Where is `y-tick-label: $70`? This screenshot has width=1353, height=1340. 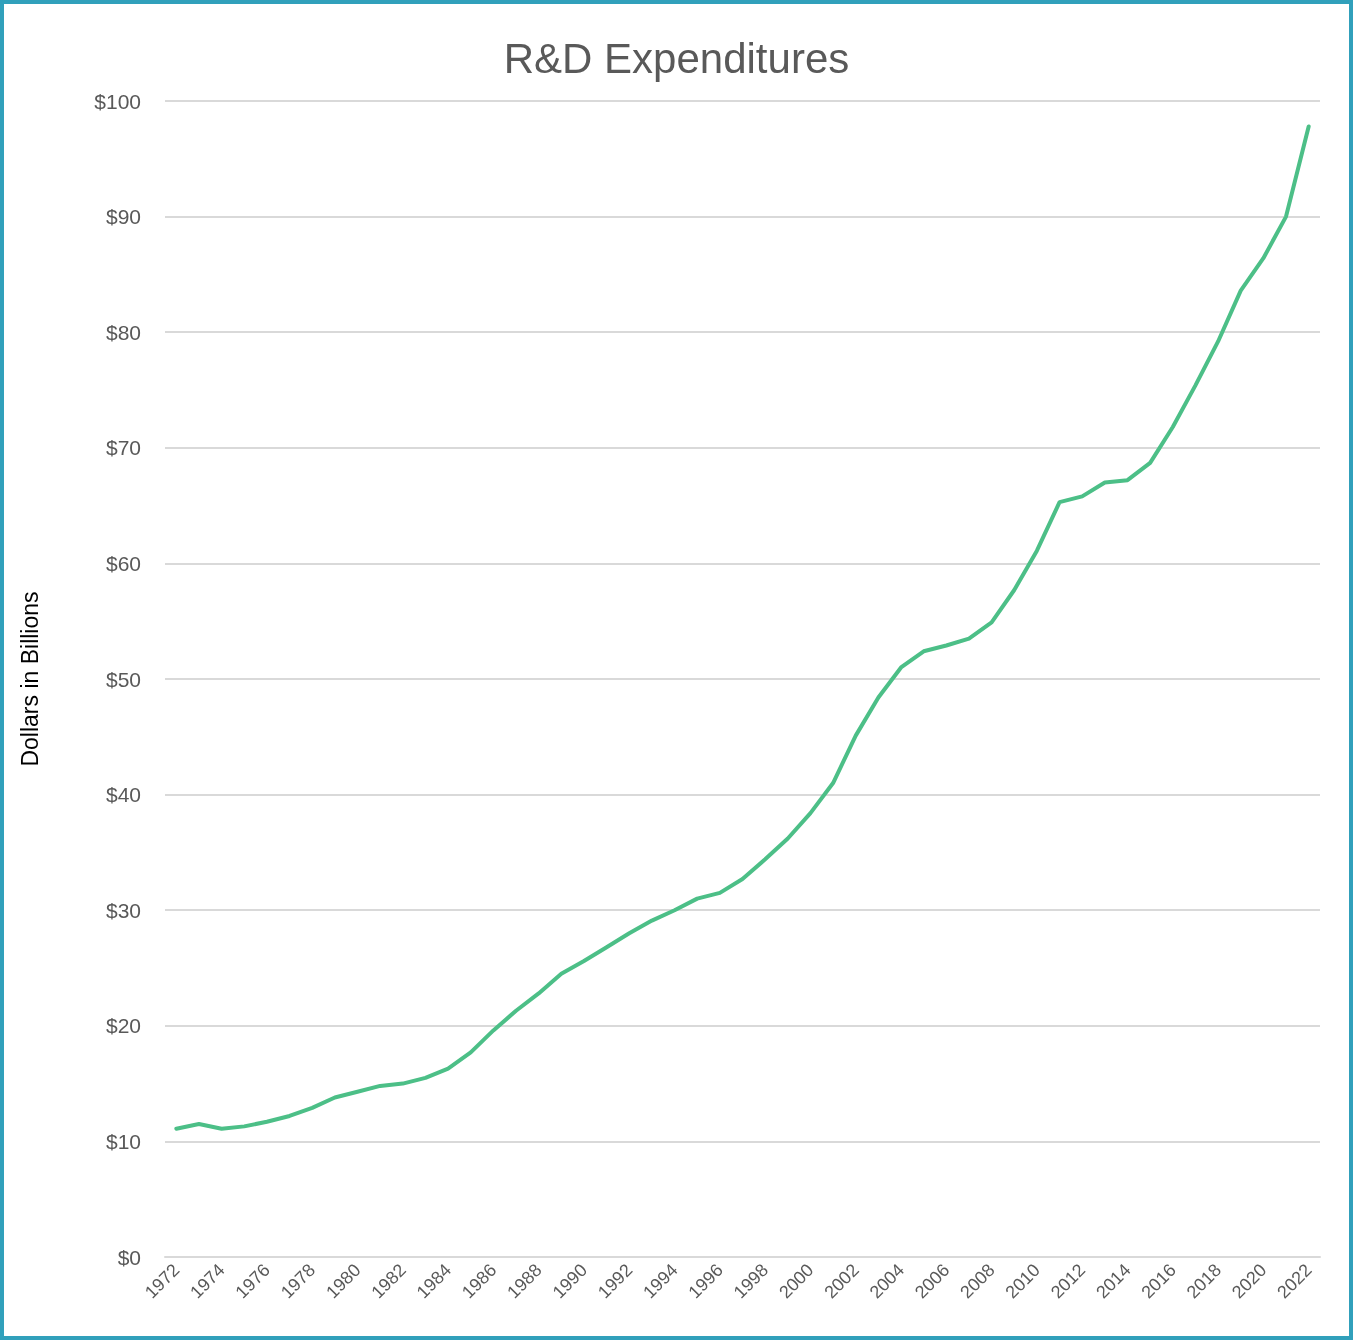 y-tick-label: $70 is located at coordinates (123, 448).